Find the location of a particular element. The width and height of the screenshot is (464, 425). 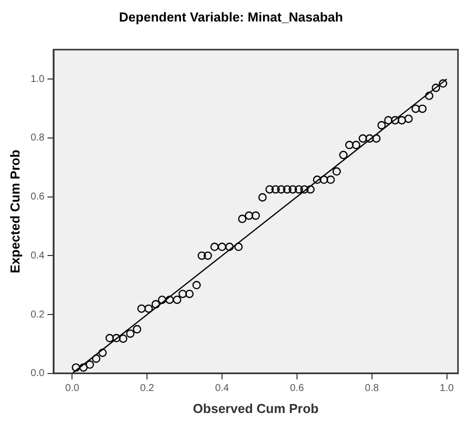

x-tick-label: 0.4 is located at coordinates (222, 388).